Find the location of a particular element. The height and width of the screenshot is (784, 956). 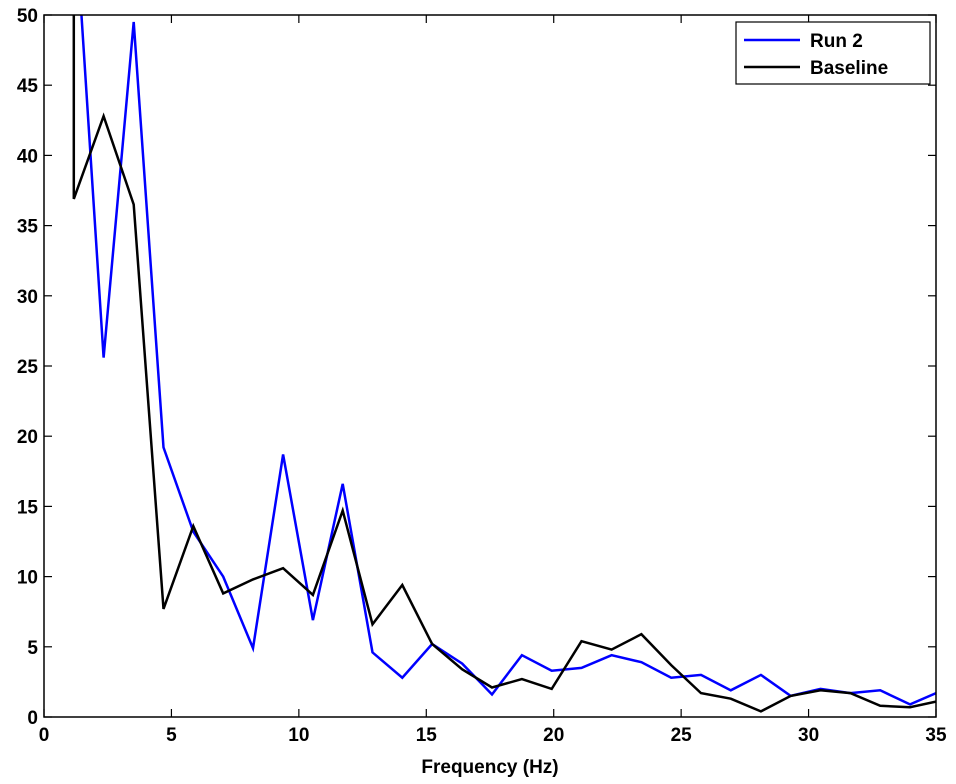

y-tick-label: 0 is located at coordinates (32, 718).